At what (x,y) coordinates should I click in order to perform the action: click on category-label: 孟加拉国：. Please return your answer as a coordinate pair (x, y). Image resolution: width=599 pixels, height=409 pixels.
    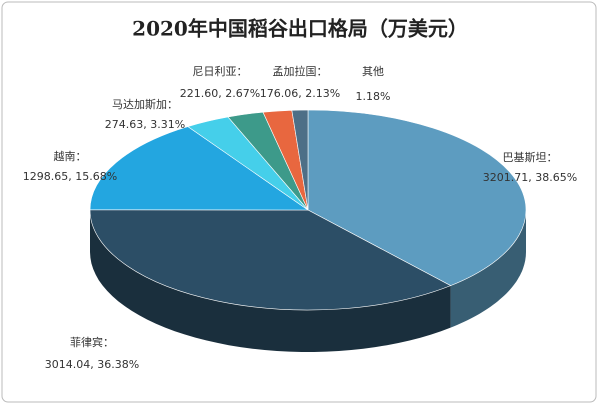
    Looking at the image, I should click on (300, 71).